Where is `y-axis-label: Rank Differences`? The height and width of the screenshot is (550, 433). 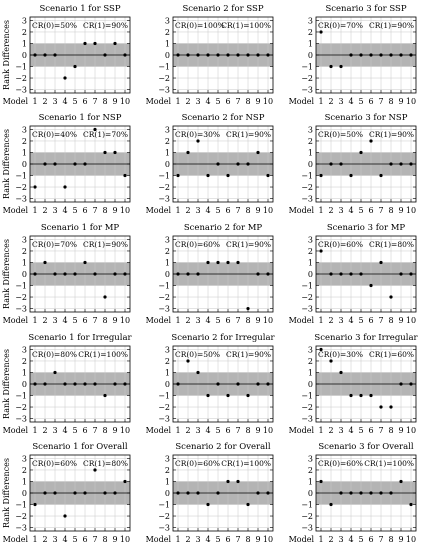 y-axis-label: Rank Differences is located at coordinates (6, 164).